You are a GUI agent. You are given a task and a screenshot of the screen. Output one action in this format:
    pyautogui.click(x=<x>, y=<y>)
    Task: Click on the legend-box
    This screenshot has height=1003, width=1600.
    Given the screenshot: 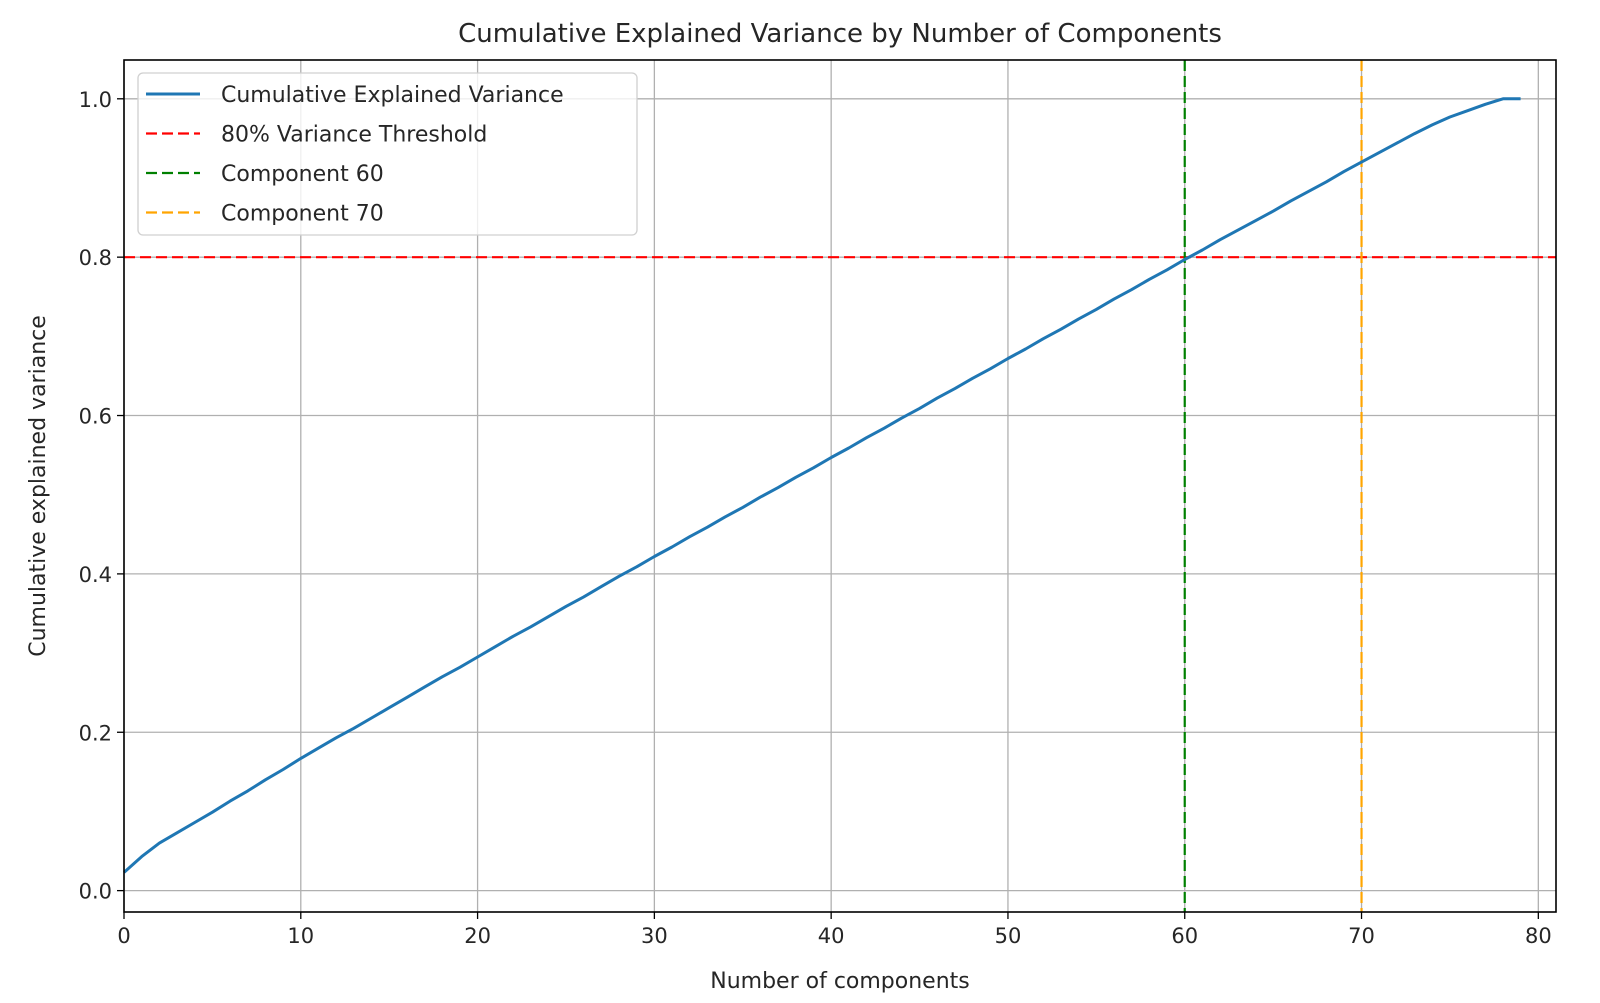 What is the action you would take?
    pyautogui.click(x=387, y=154)
    